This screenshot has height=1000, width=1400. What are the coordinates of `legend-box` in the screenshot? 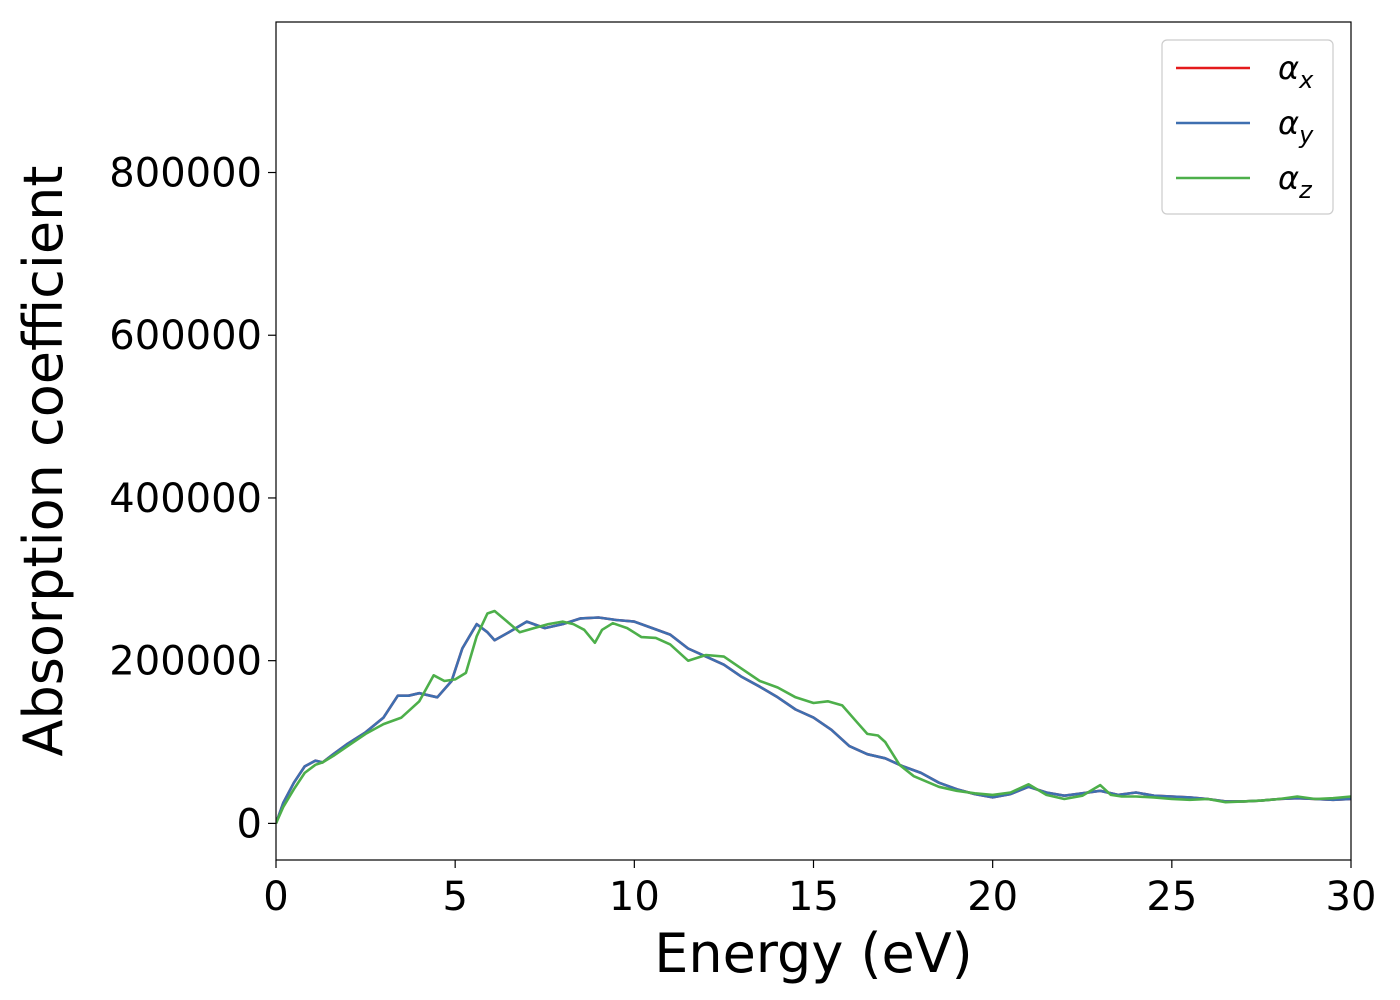 It's located at (1247, 127).